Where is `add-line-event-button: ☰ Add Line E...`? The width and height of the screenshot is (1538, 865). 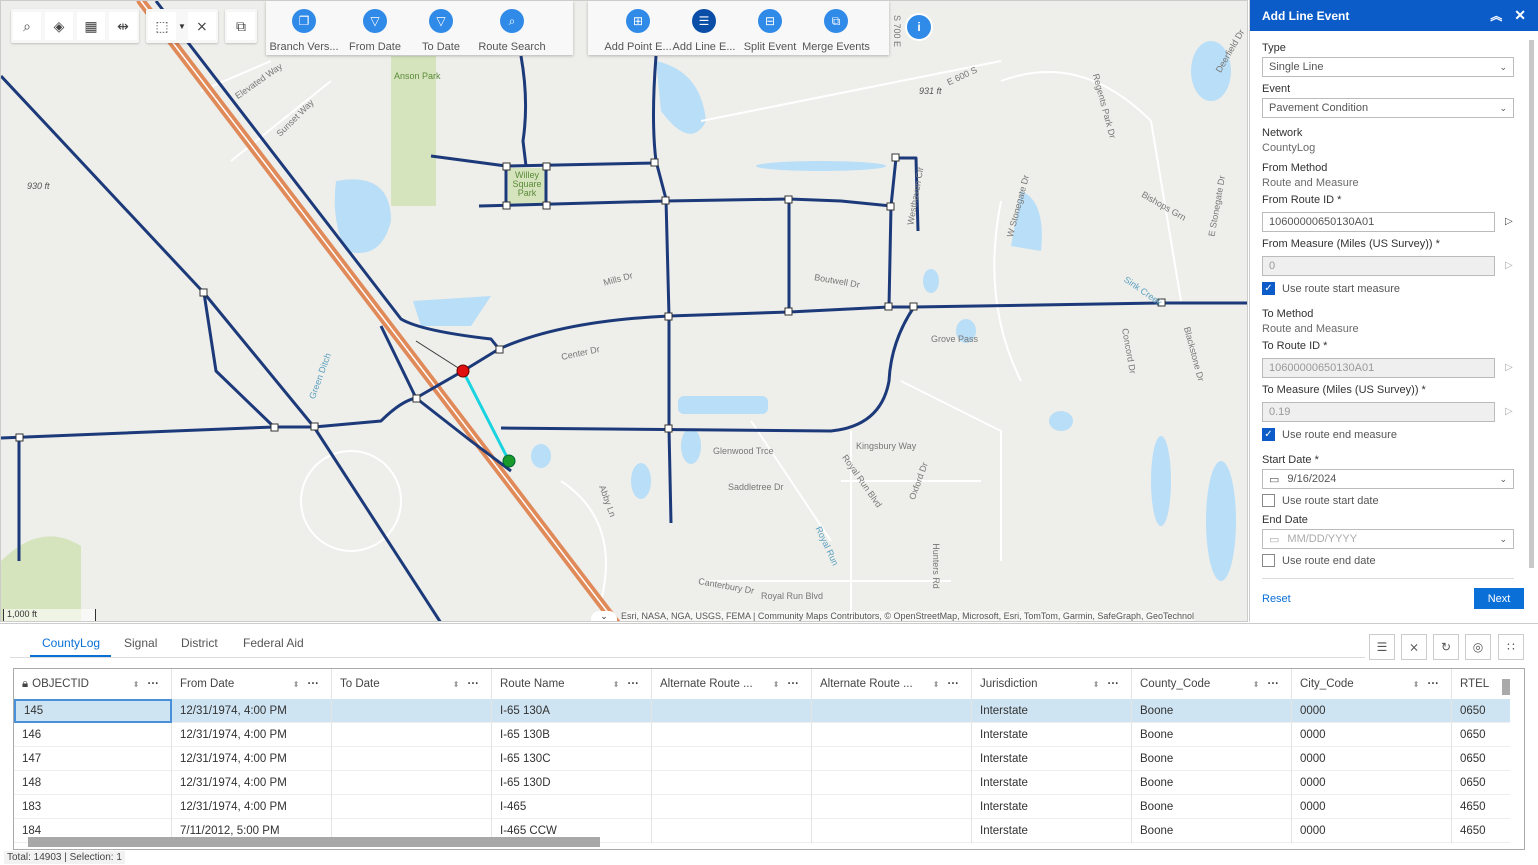 add-line-event-button: ☰ Add Line E... is located at coordinates (704, 28).